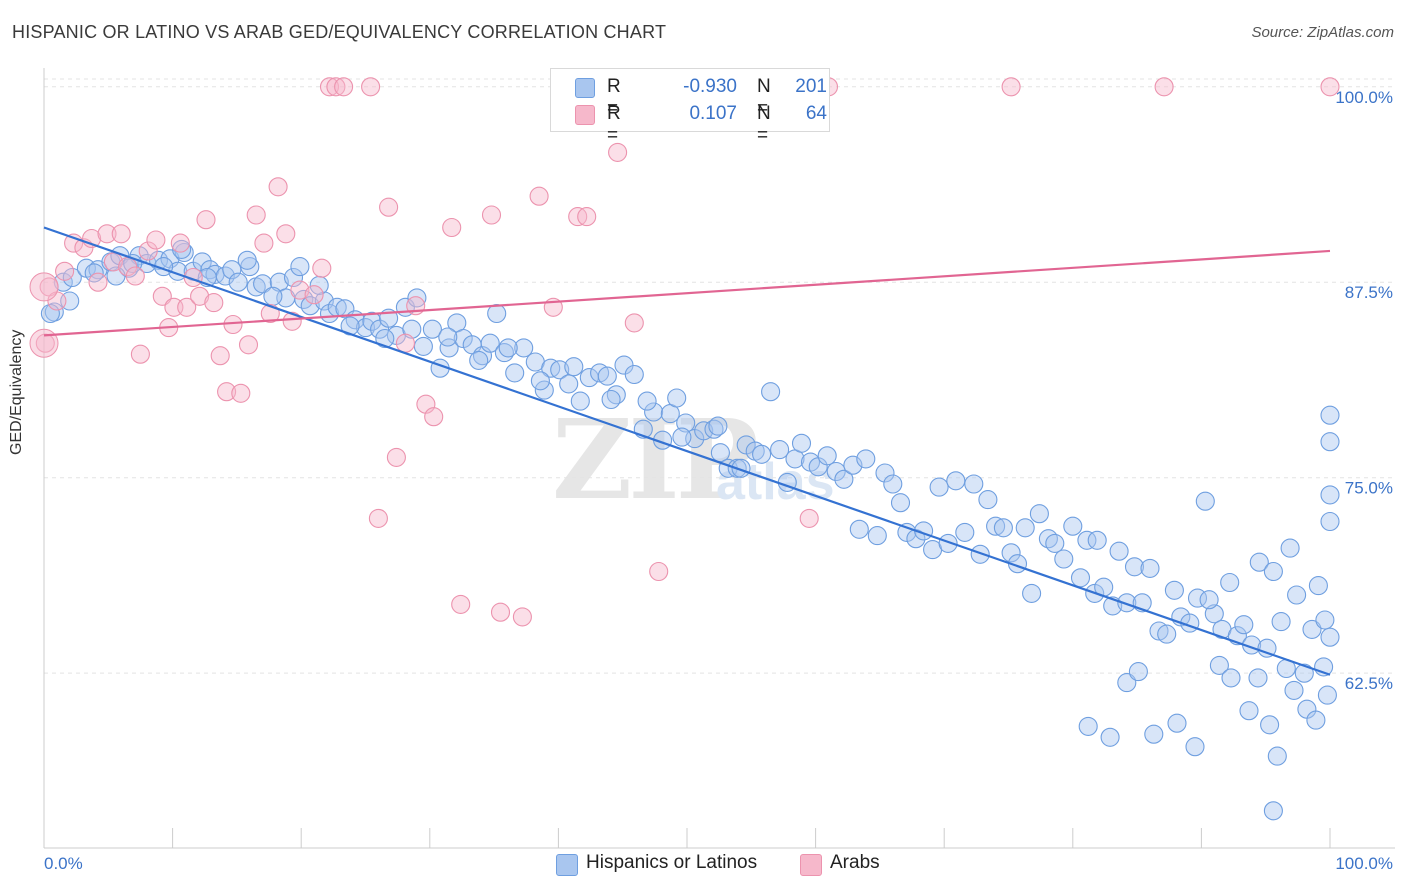  I want to click on y-tick-label: 75.0%, so click(1369, 488).